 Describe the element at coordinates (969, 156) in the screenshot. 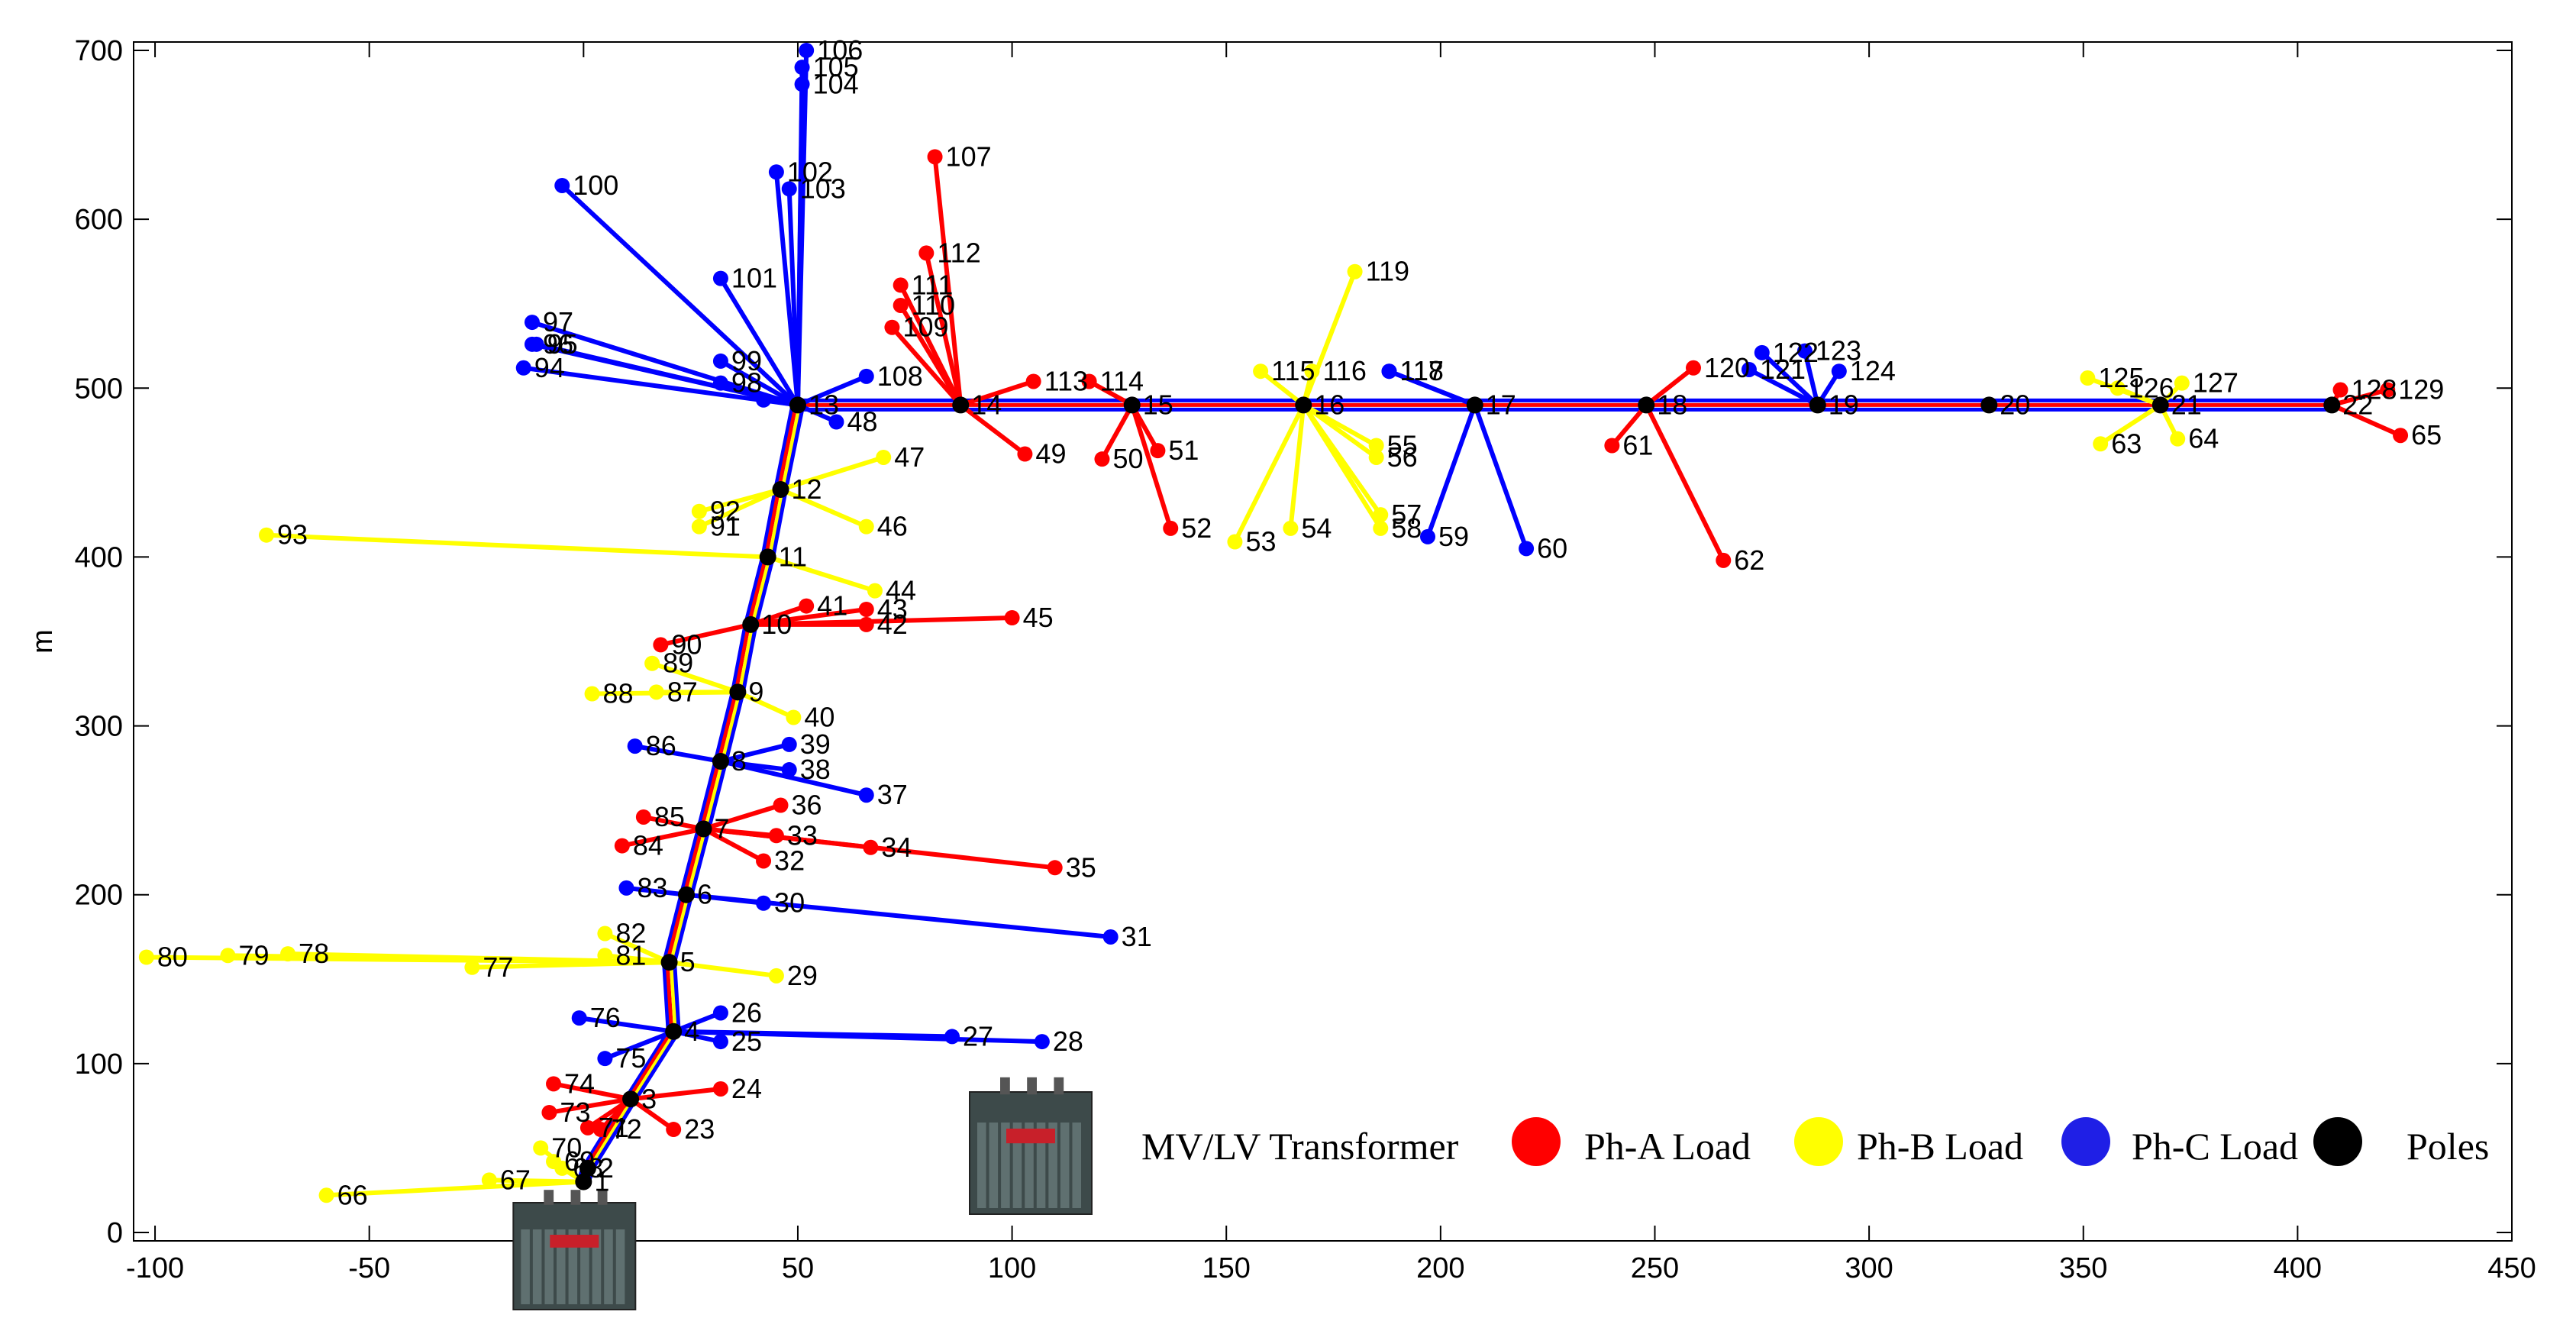

I see `load-label: 107` at that location.